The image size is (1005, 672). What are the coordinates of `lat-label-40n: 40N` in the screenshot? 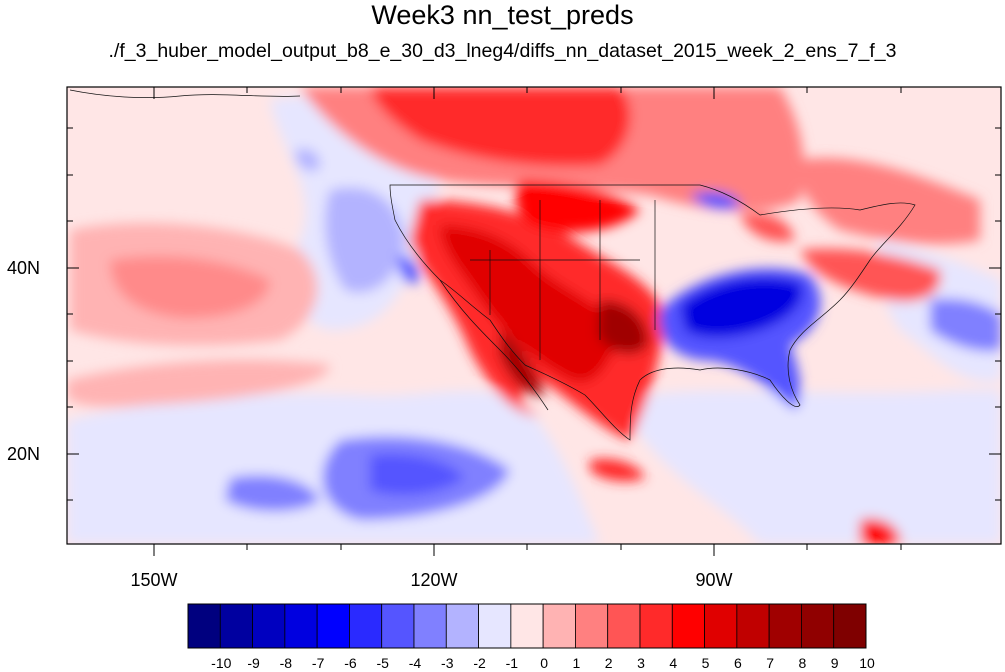 It's located at (23, 268).